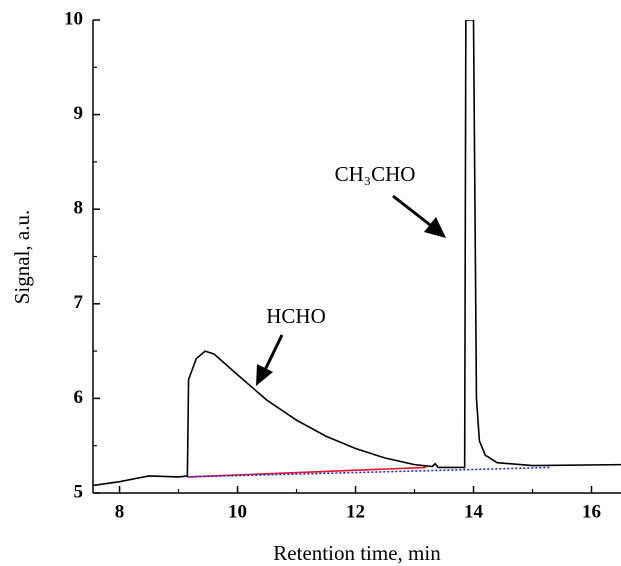  Describe the element at coordinates (73, 18) in the screenshot. I see `y-tick-label: 10` at that location.